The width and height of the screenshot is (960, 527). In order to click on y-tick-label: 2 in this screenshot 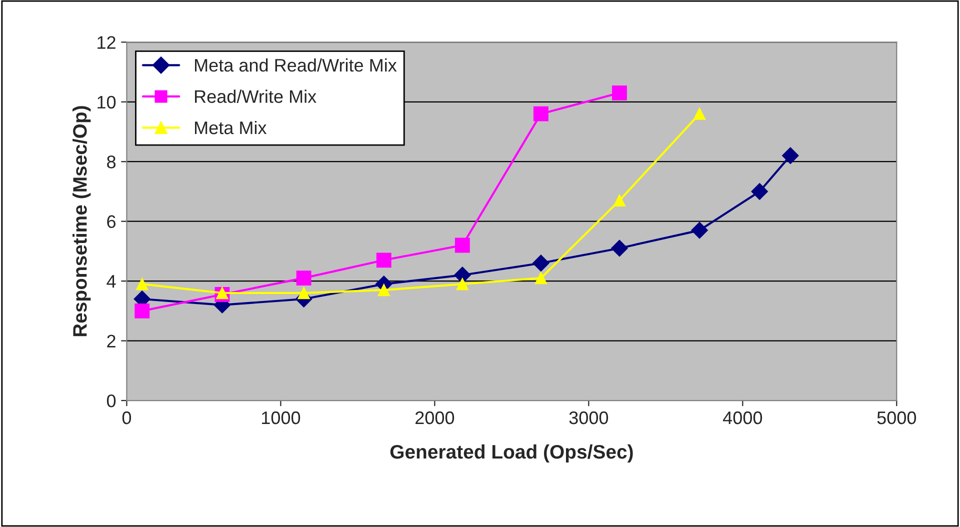, I will do `click(111, 341)`.